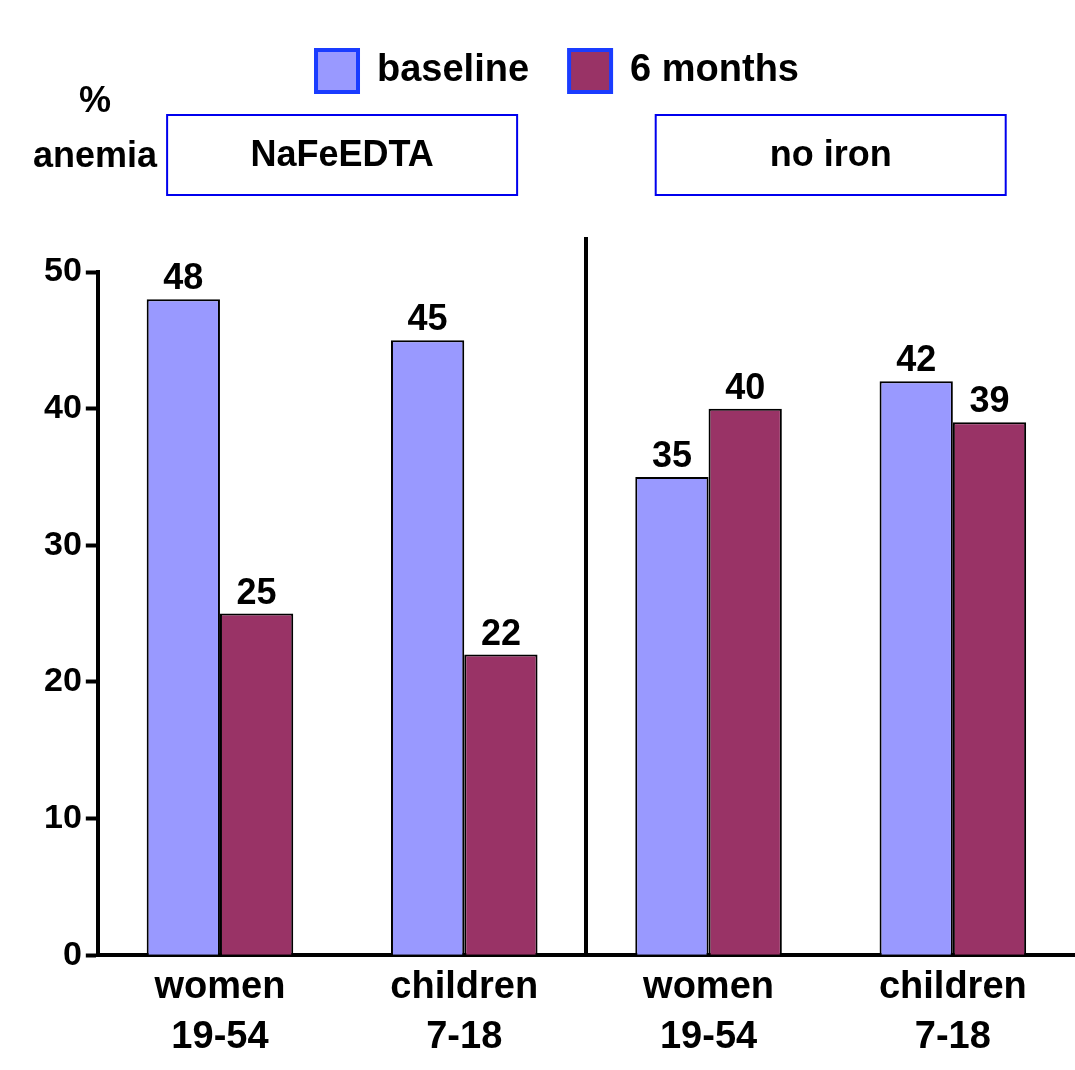  What do you see at coordinates (830, 153) in the screenshot?
I see `text: no iron` at bounding box center [830, 153].